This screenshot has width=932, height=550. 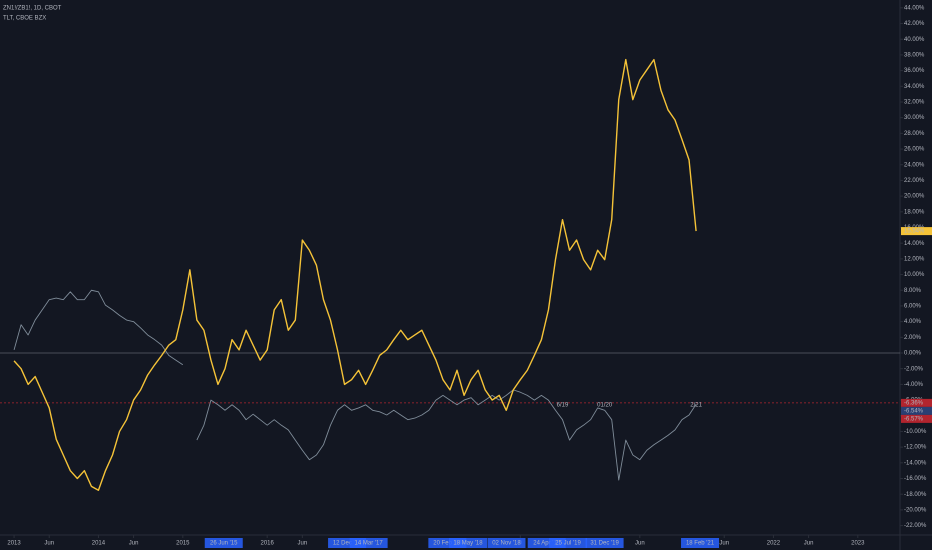 I want to click on time-highlight-label: 24 Apr '19, so click(x=546, y=544).